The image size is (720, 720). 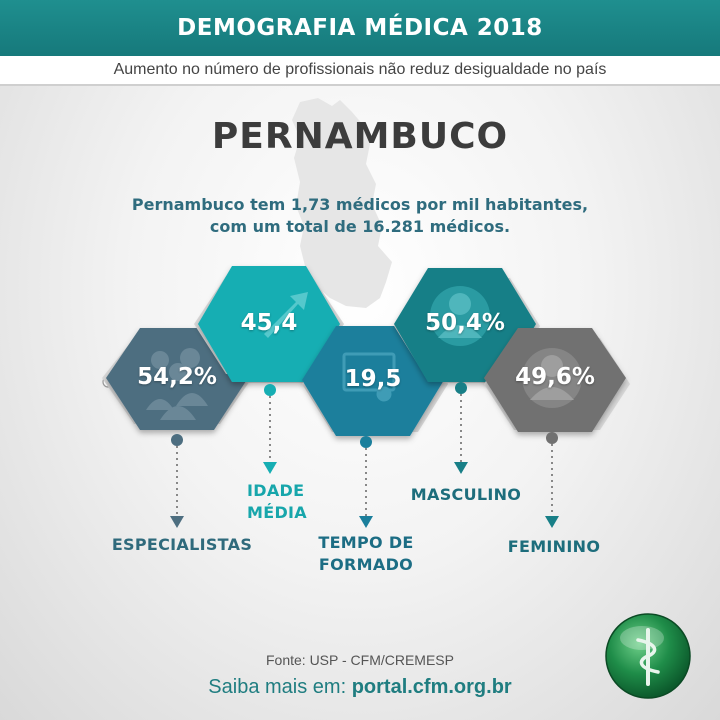 What do you see at coordinates (269, 370) in the screenshot?
I see `stat-idade-media` at bounding box center [269, 370].